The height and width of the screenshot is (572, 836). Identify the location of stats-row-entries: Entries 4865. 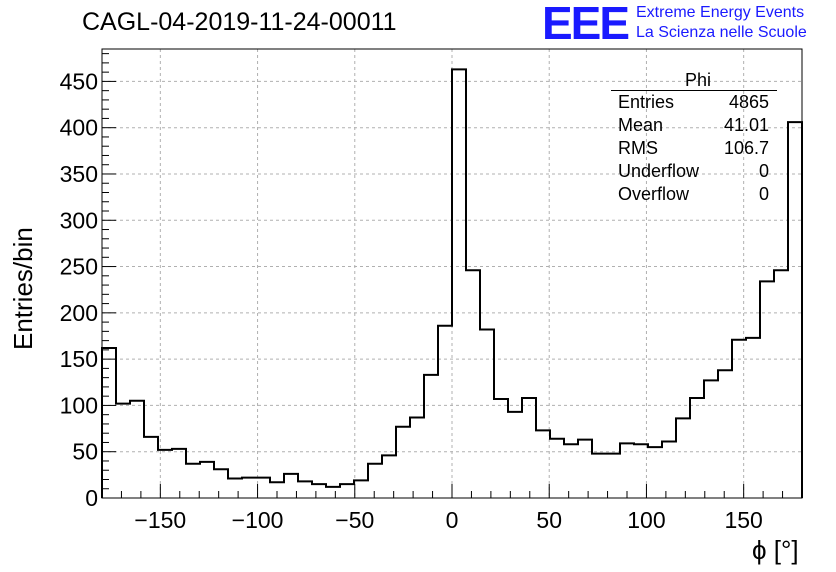
(694, 102).